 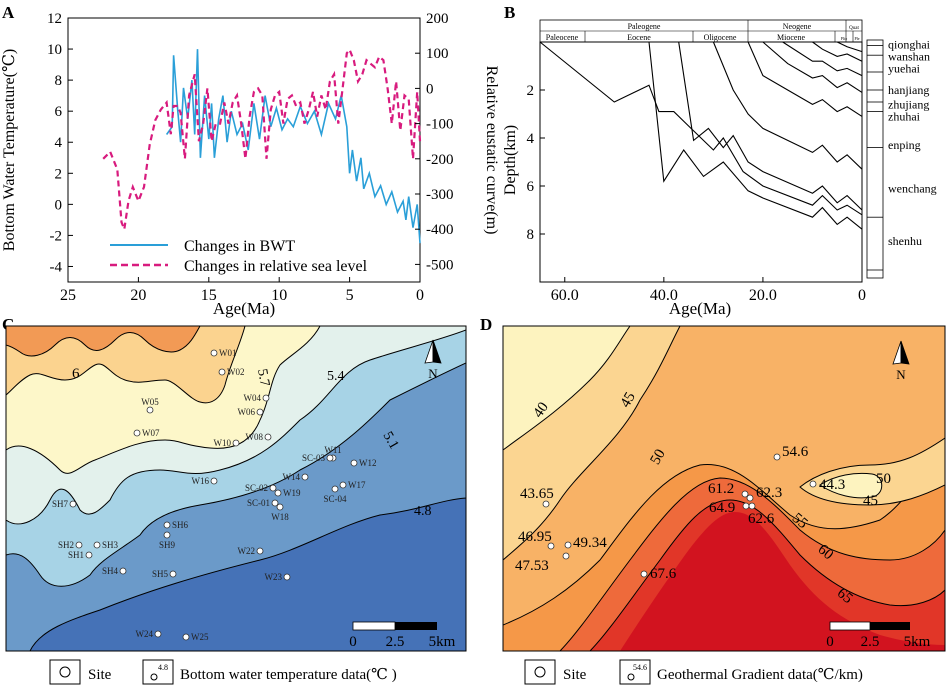 What do you see at coordinates (440, 195) in the screenshot?
I see `a-y2tick-label: -300` at bounding box center [440, 195].